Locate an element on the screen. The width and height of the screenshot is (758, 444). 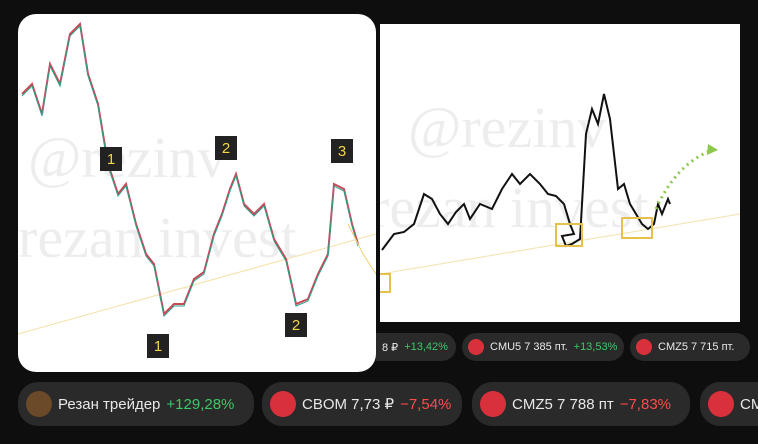
ticker: CM is located at coordinates (749, 404).